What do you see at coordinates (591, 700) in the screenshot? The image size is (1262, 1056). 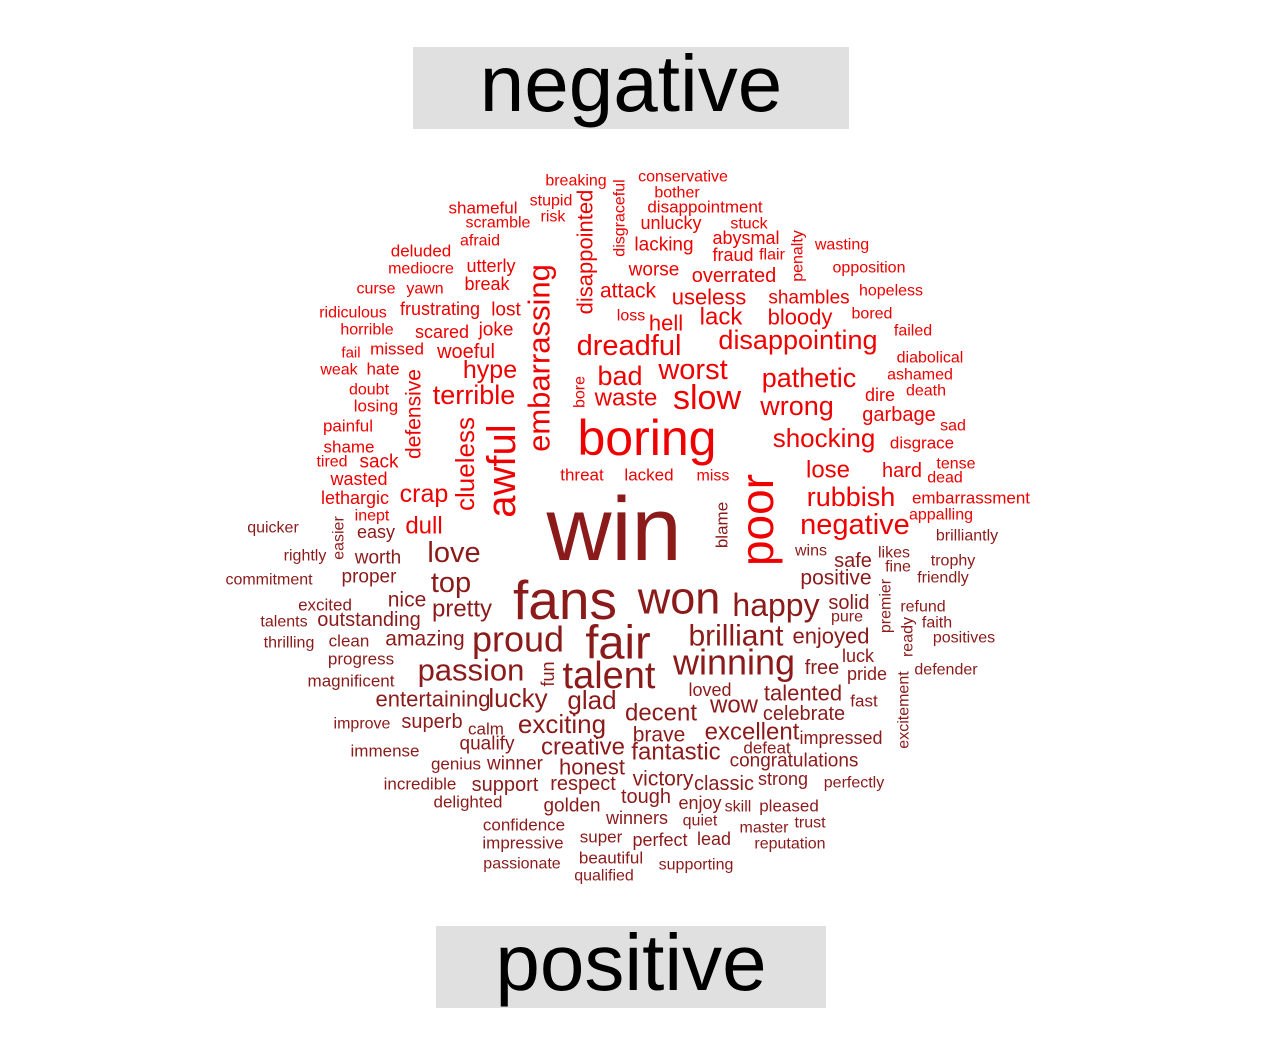 I see `word-glad: glad` at bounding box center [591, 700].